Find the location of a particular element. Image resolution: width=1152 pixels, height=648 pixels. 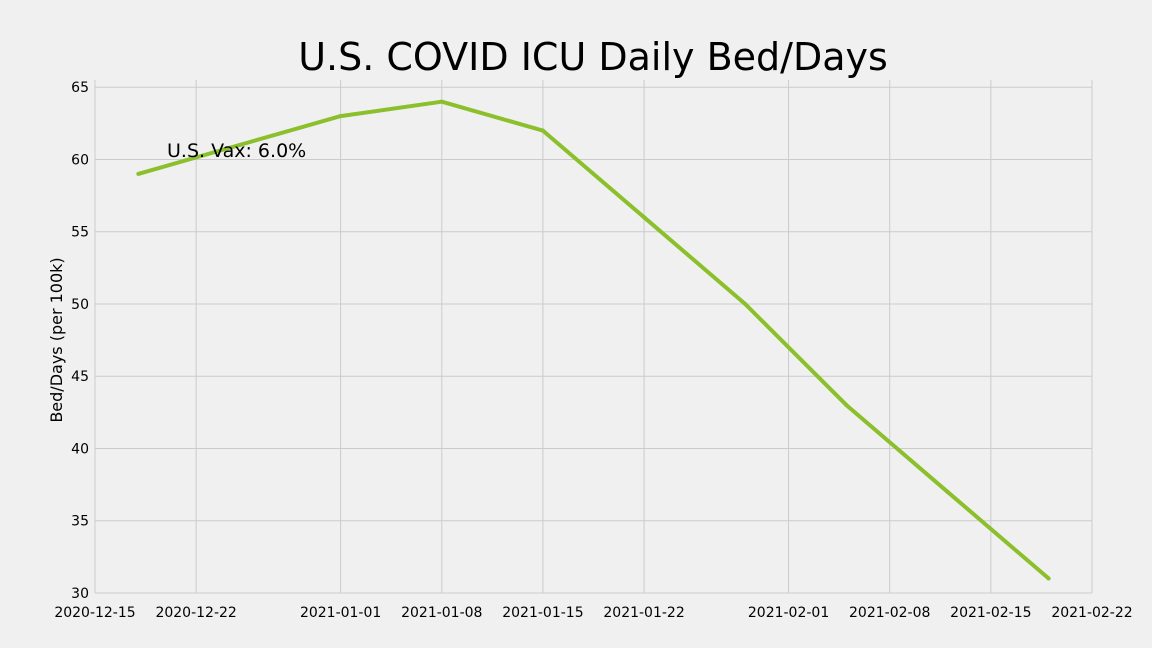

y-tick-label: 65 is located at coordinates (80, 88).